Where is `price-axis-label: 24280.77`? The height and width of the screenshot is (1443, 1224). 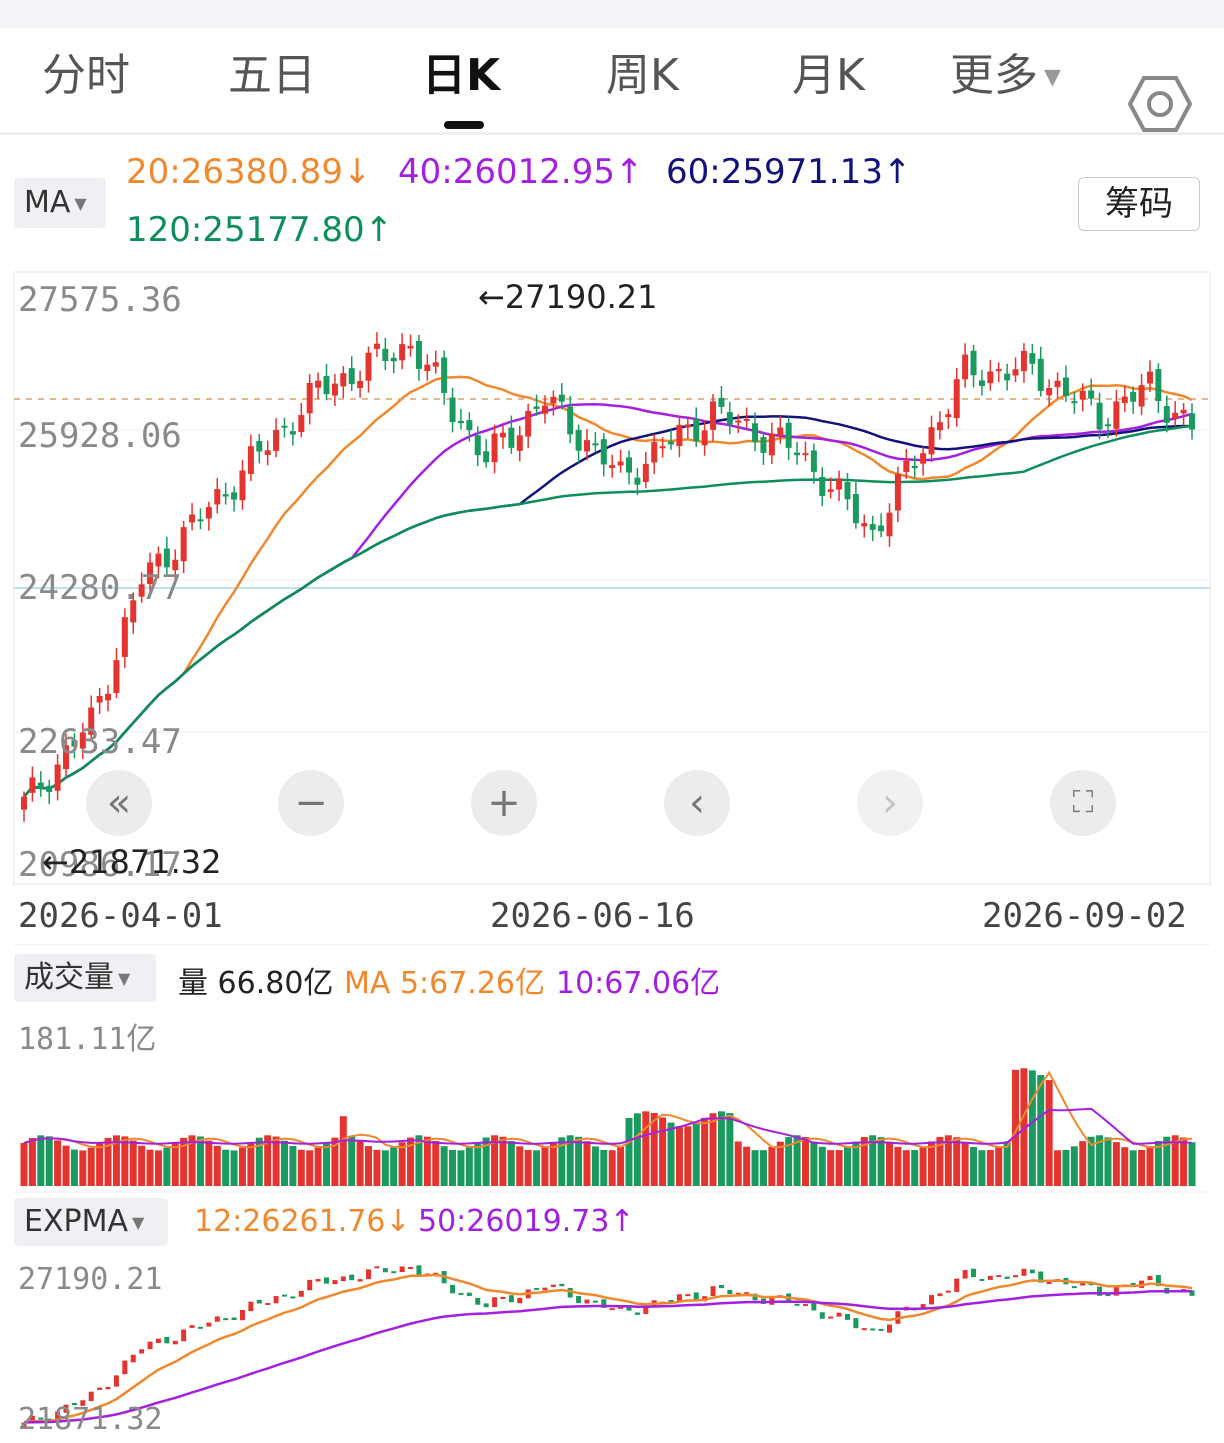 price-axis-label: 24280.77 is located at coordinates (100, 588).